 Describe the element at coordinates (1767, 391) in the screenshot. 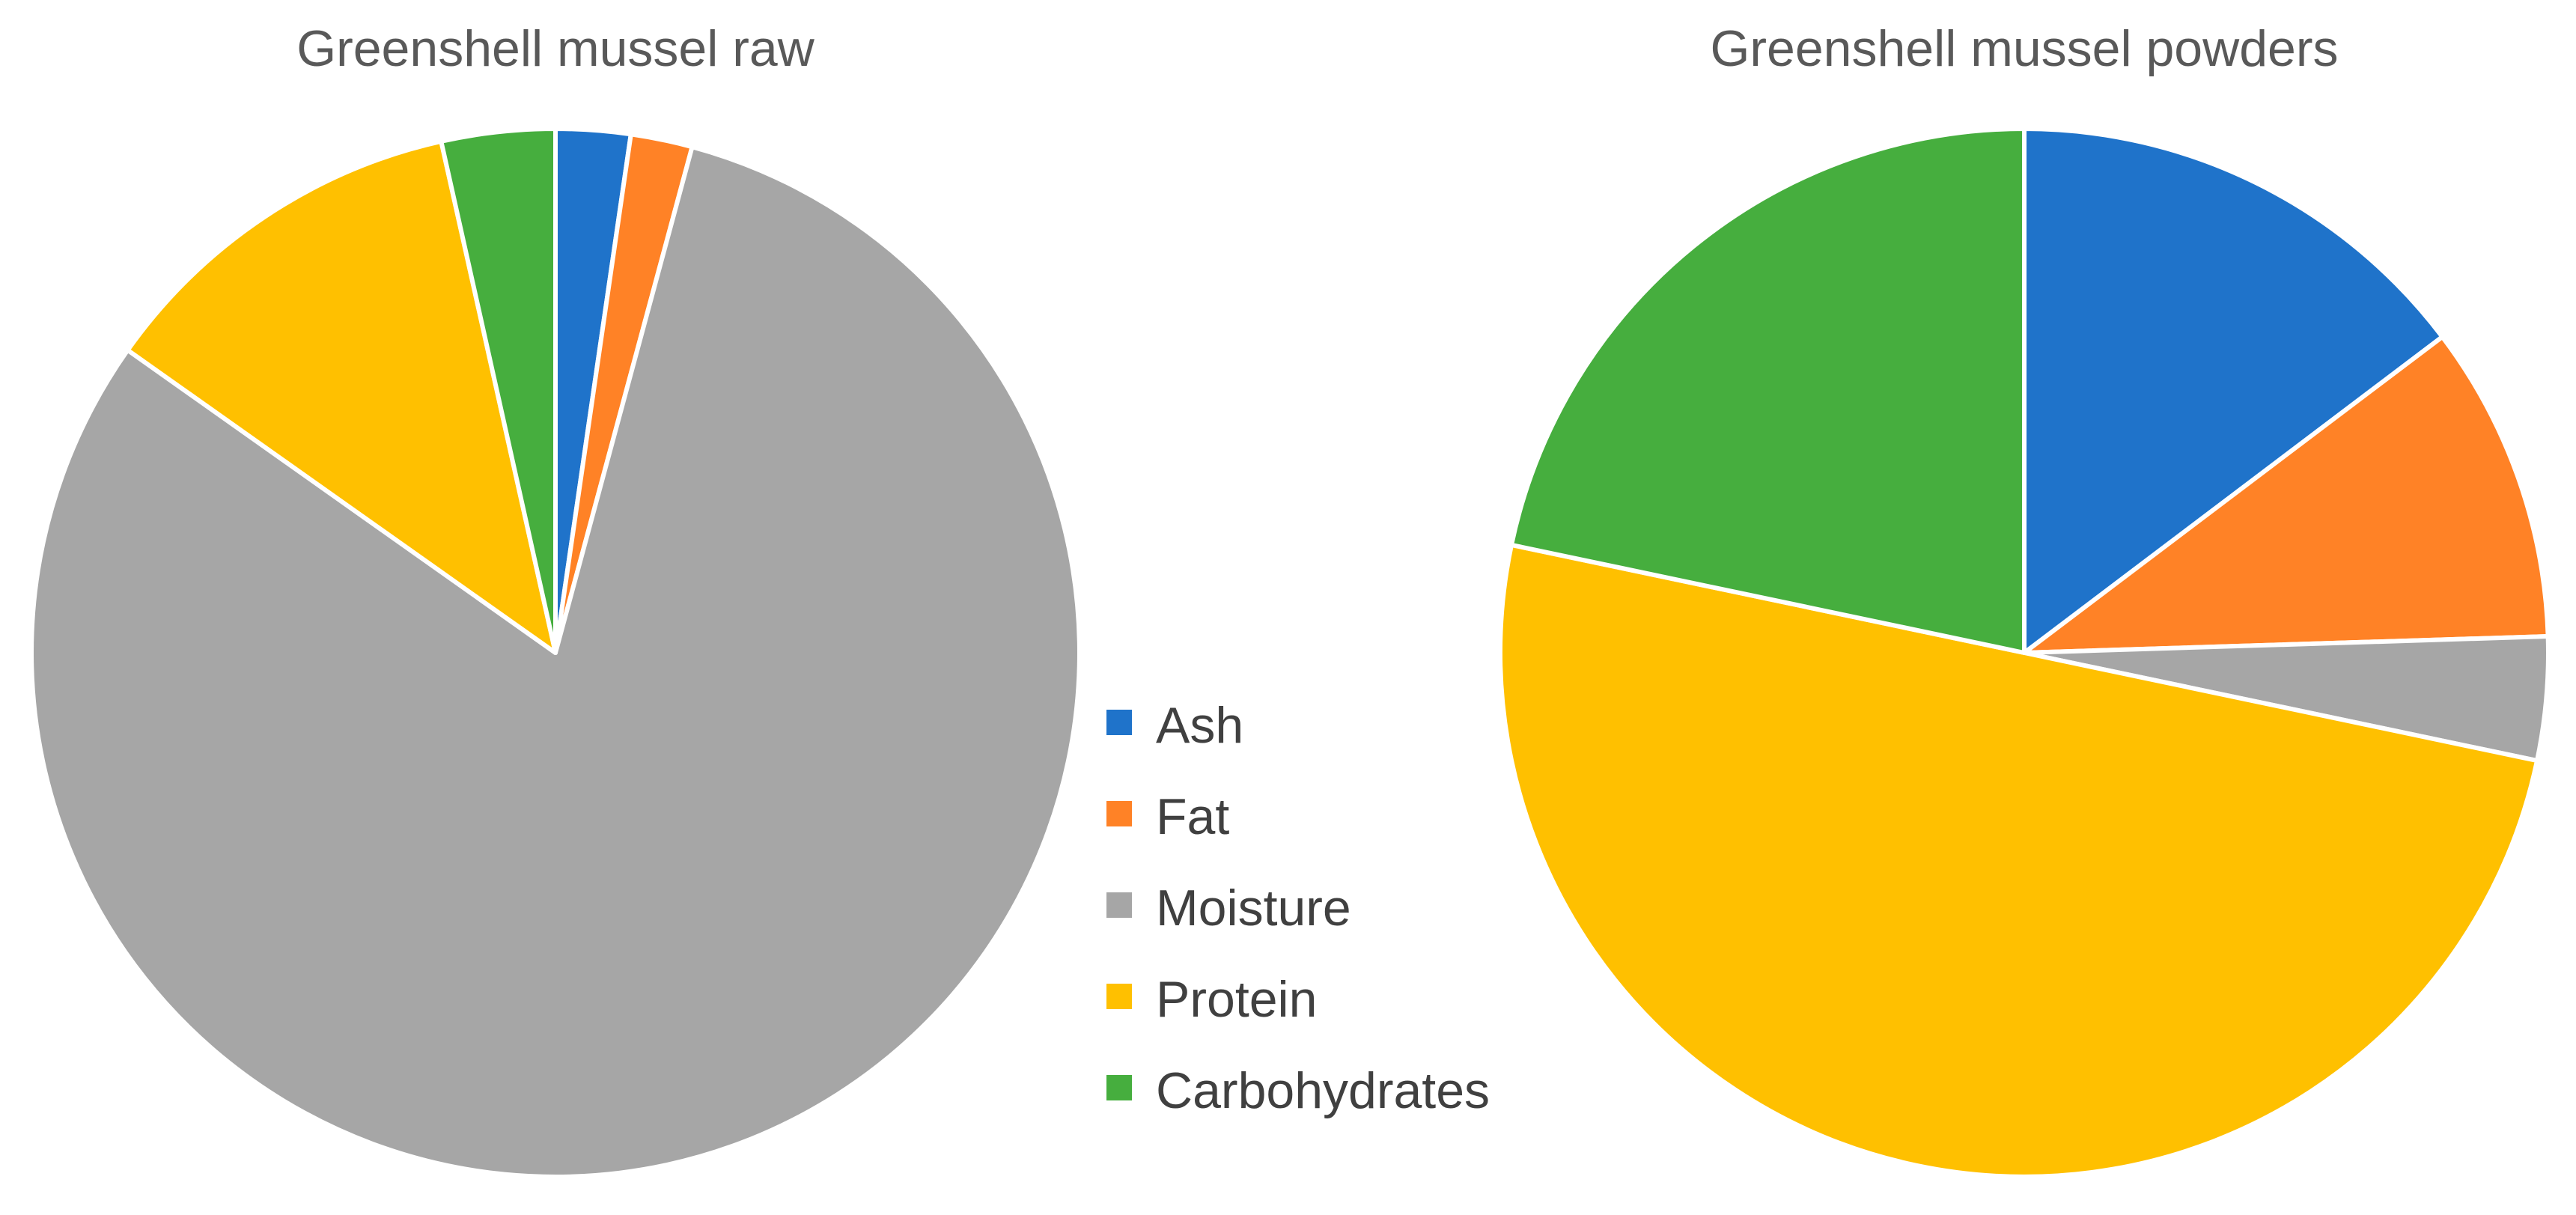

I see `pie-slice-powders-carbohydrates` at that location.